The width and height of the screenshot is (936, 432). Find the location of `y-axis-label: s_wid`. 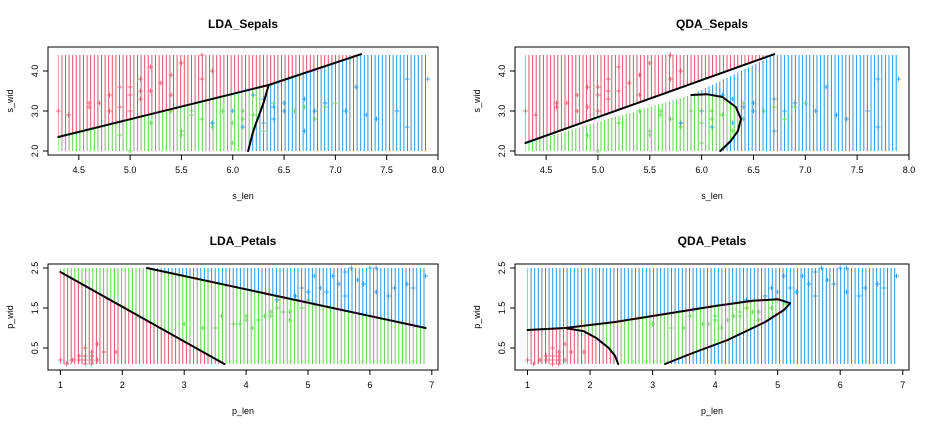

y-axis-label: s_wid is located at coordinates (477, 100).